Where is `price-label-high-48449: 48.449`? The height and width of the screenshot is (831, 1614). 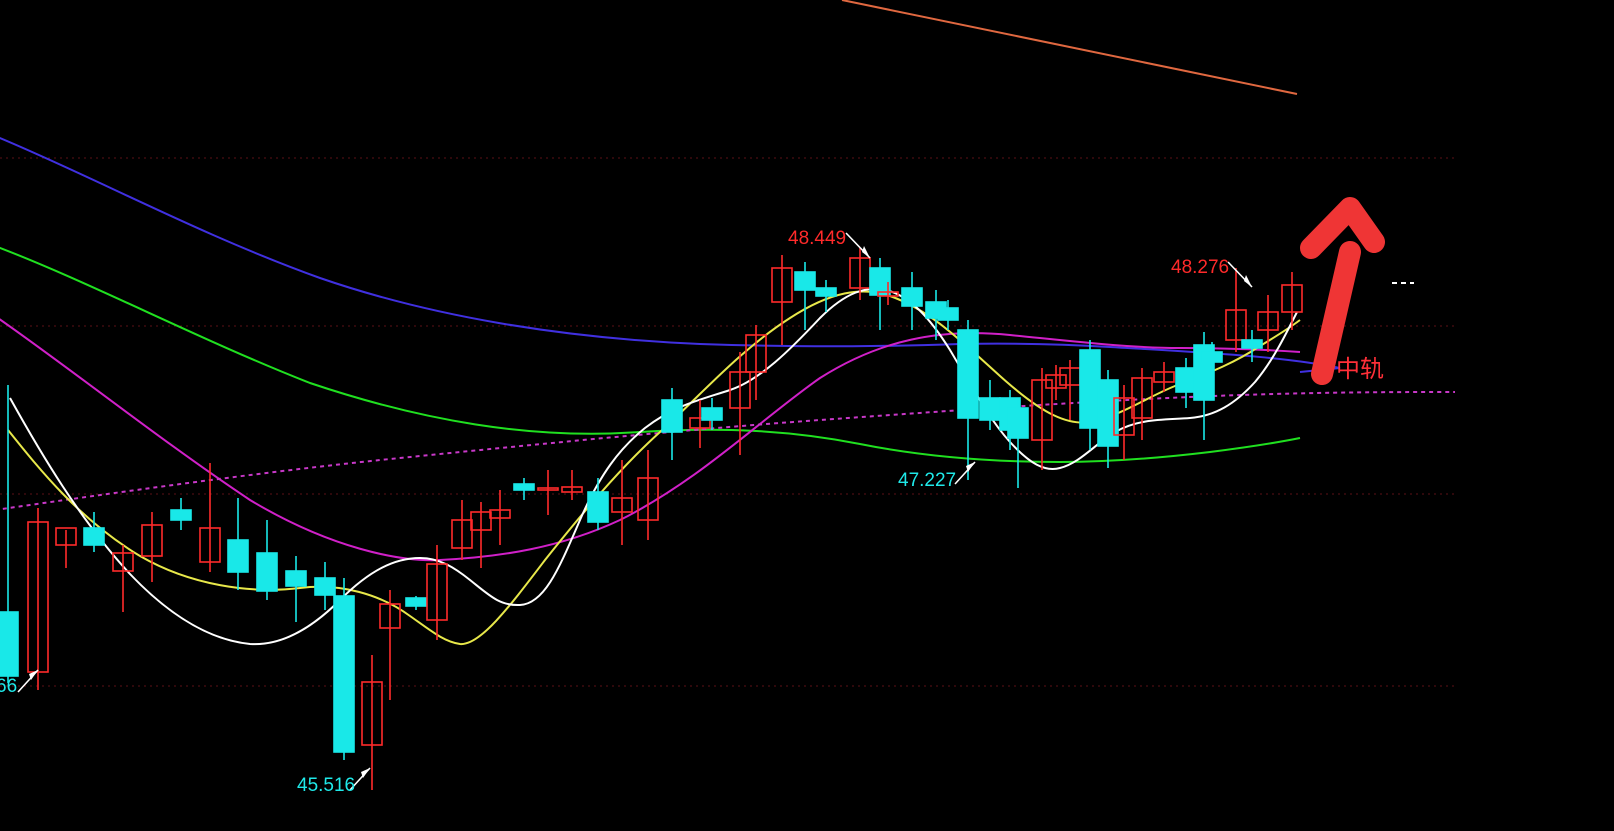 price-label-high-48449: 48.449 is located at coordinates (817, 238).